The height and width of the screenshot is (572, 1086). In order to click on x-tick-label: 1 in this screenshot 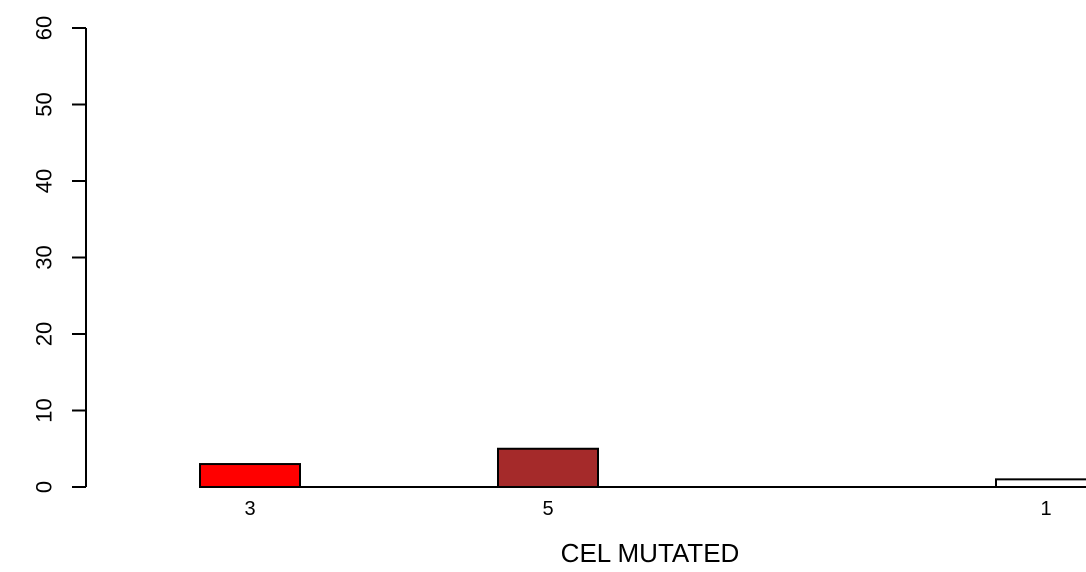, I will do `click(1045, 509)`.